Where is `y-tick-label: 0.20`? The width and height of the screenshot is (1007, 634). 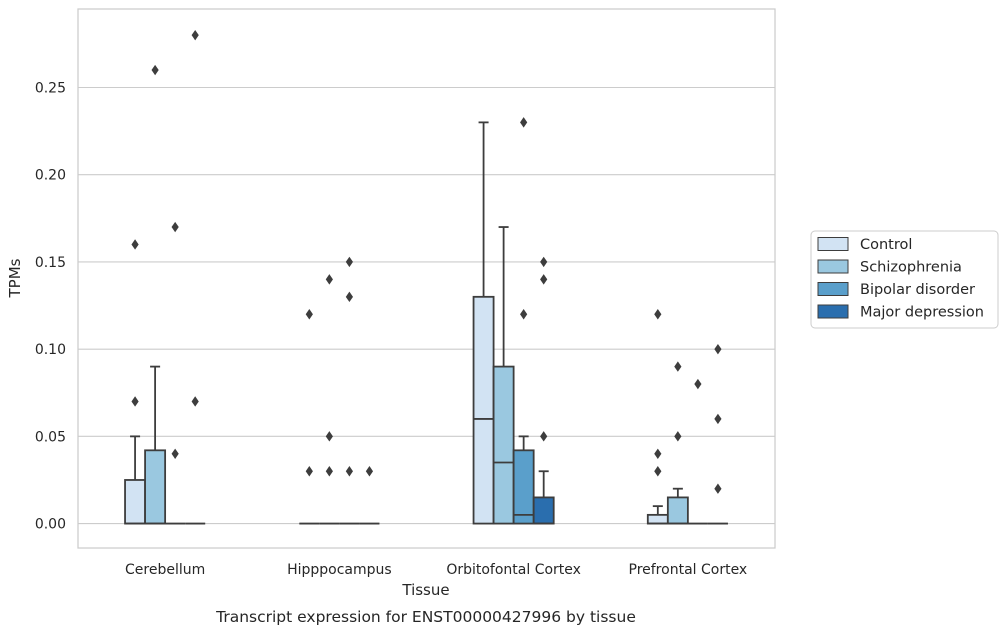 y-tick-label: 0.20 is located at coordinates (50, 176).